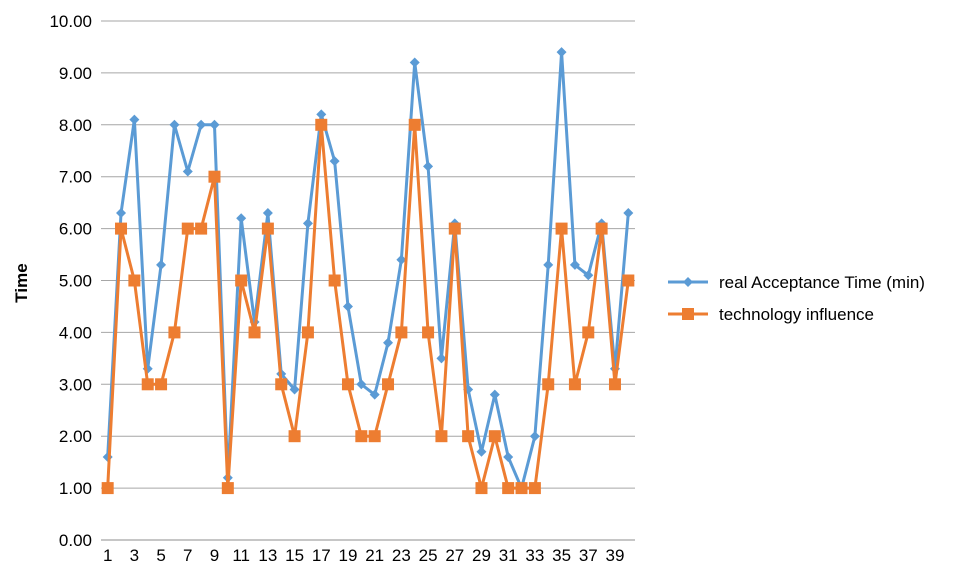  What do you see at coordinates (134, 555) in the screenshot?
I see `x-tick-label: 3` at bounding box center [134, 555].